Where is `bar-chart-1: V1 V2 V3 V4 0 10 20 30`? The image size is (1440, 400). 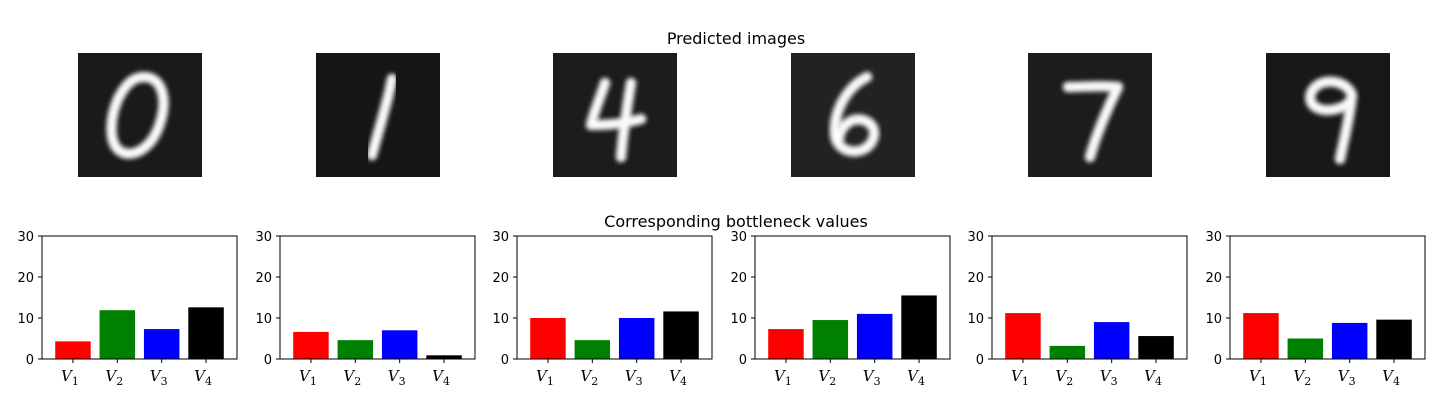
bar-chart-1: V1 V2 V3 V4 0 10 20 30 is located at coordinates (127, 309).